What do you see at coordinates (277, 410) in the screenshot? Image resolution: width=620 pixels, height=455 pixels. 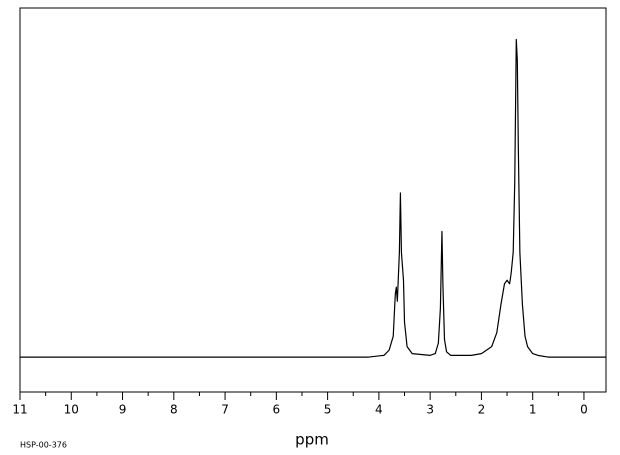 I see `x-tick-label: 6` at bounding box center [277, 410].